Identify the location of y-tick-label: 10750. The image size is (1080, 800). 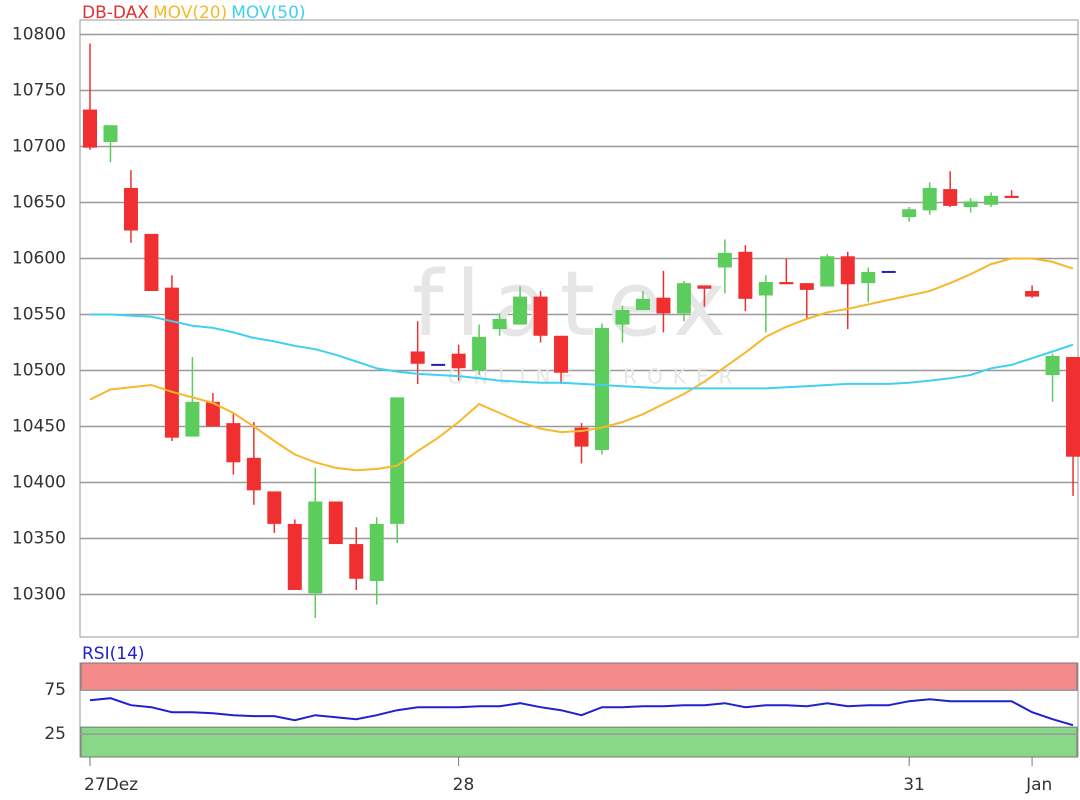
(39, 91).